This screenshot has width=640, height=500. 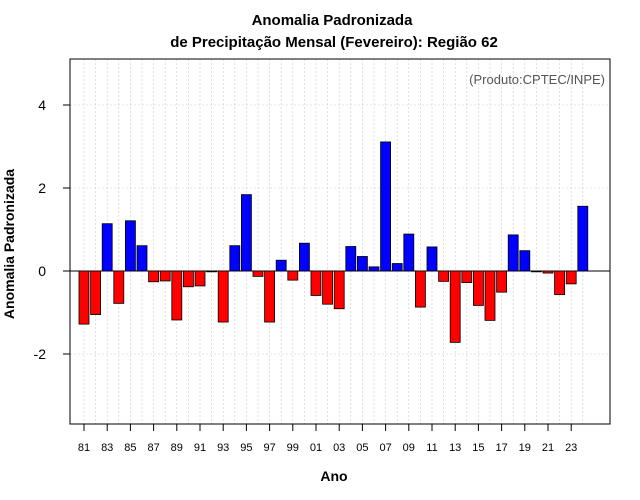 What do you see at coordinates (502, 281) in the screenshot?
I see `bar-2017` at bounding box center [502, 281].